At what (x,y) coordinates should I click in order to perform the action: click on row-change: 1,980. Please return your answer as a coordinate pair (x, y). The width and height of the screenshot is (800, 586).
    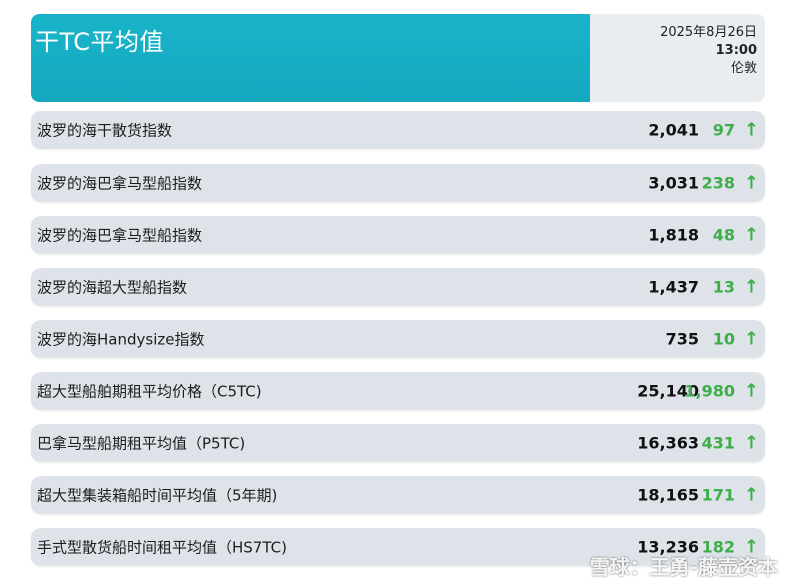
    Looking at the image, I should click on (709, 391).